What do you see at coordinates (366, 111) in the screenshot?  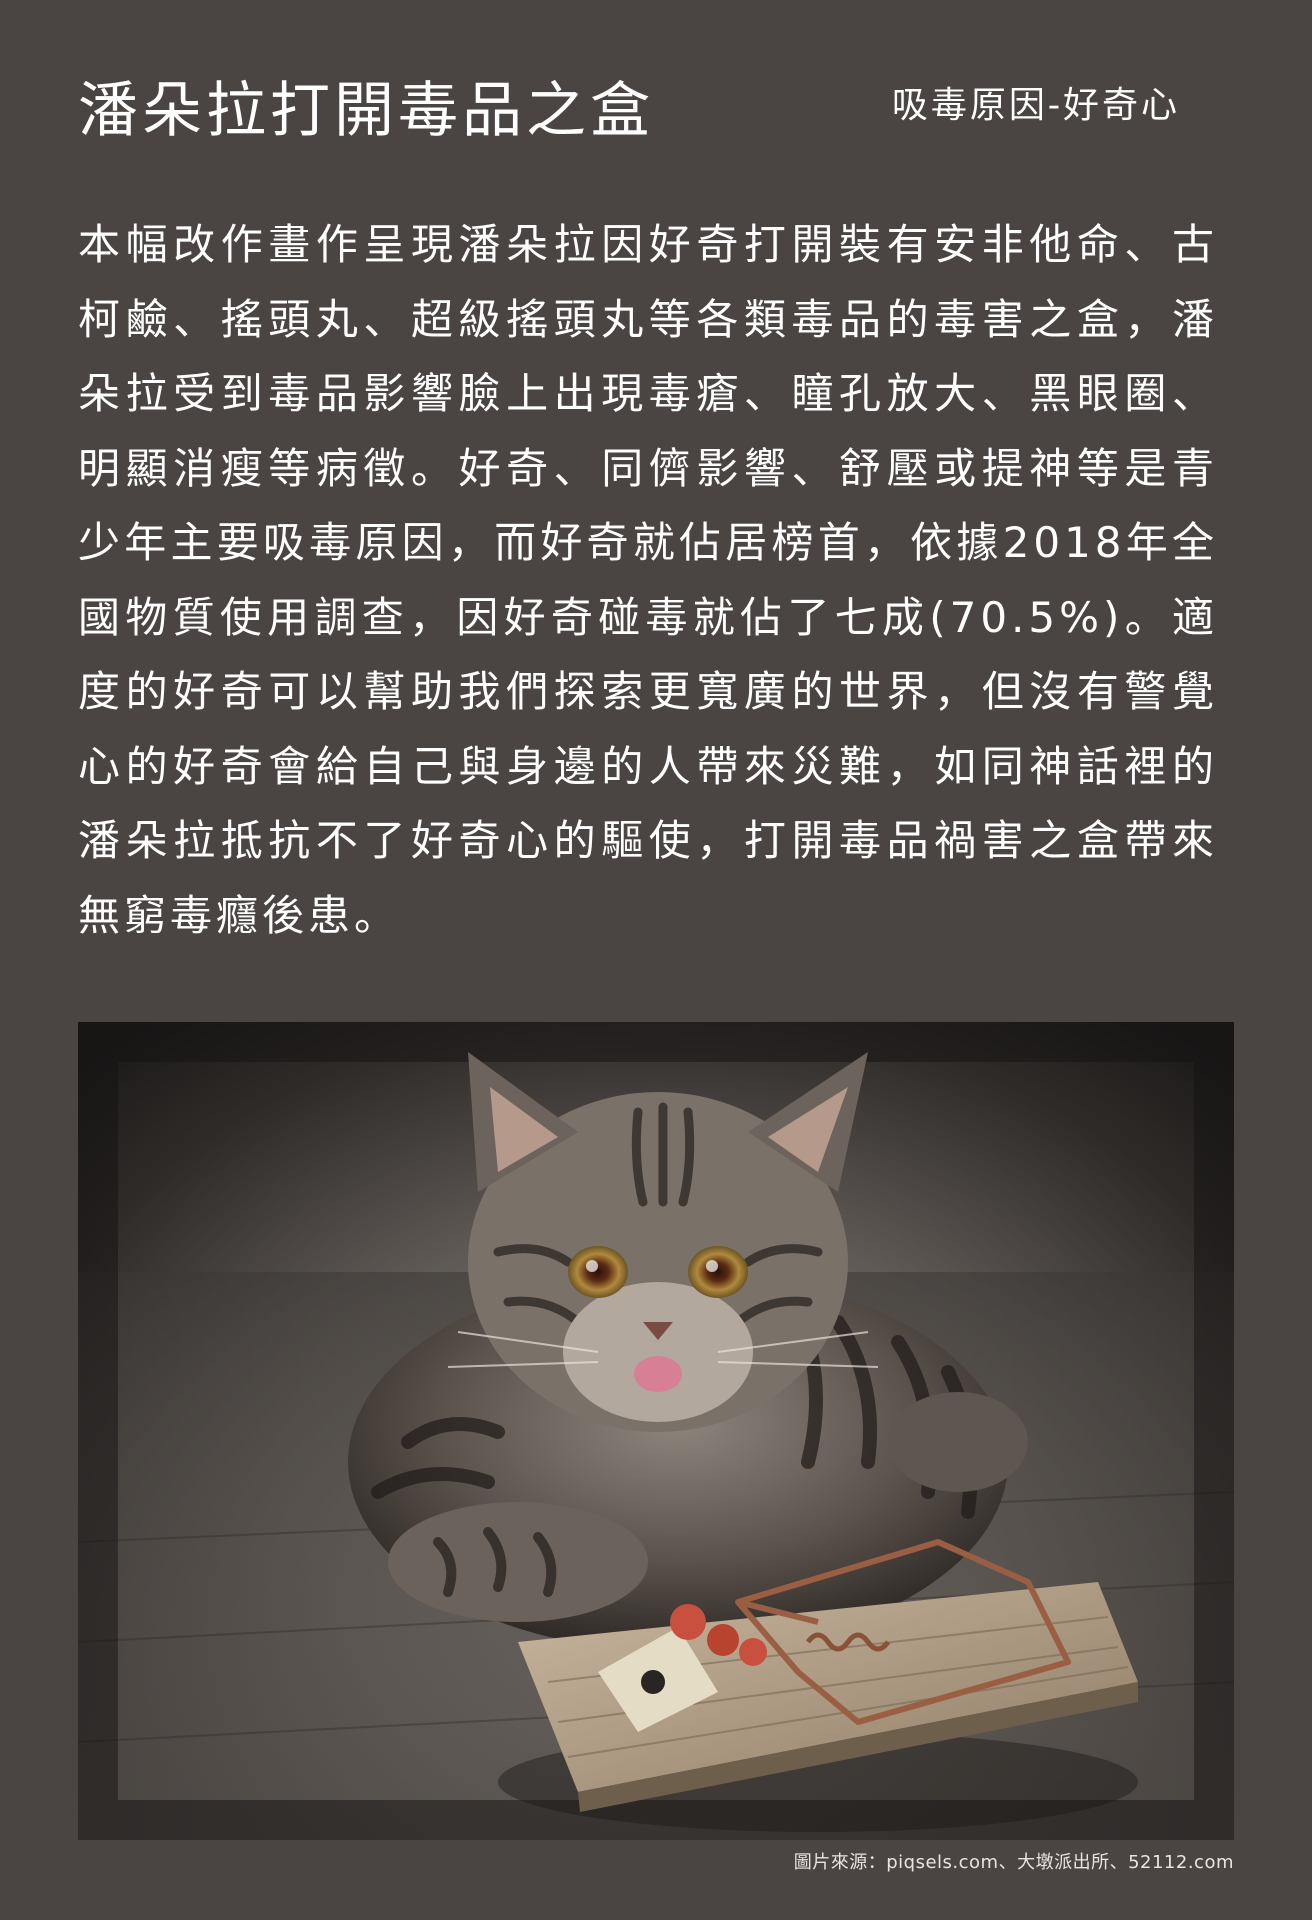 I see `page-title: 潘朵拉打開毒品之盒` at bounding box center [366, 111].